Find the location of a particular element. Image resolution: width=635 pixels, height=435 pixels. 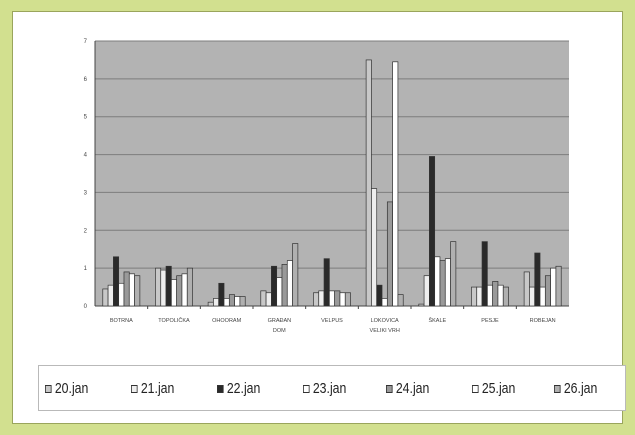

y-tick-label: 7 is located at coordinates (86, 42).